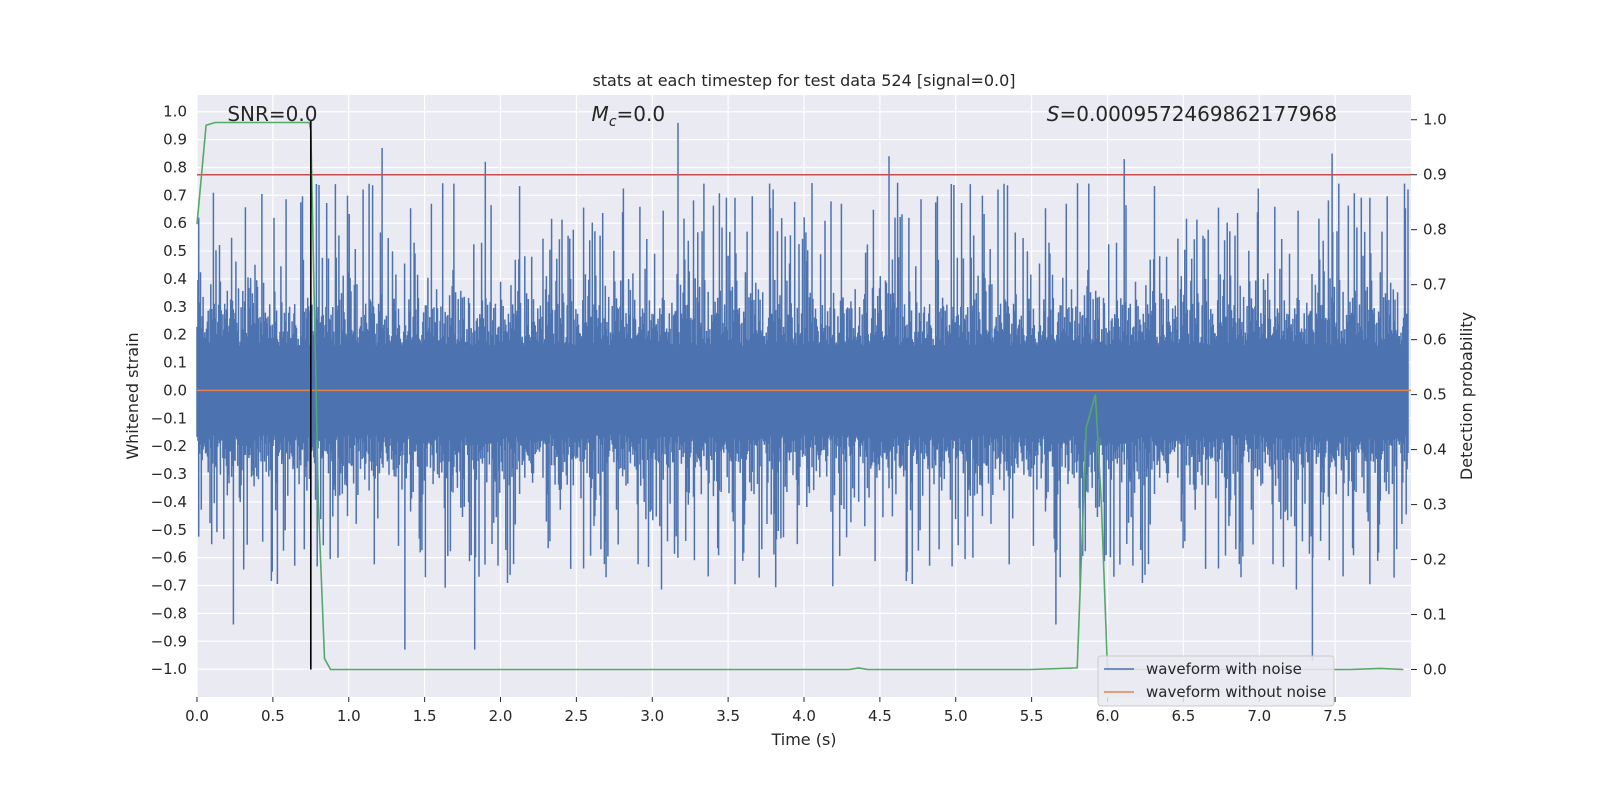  I want to click on y-right-tick-label: 0.3, so click(1435, 505).